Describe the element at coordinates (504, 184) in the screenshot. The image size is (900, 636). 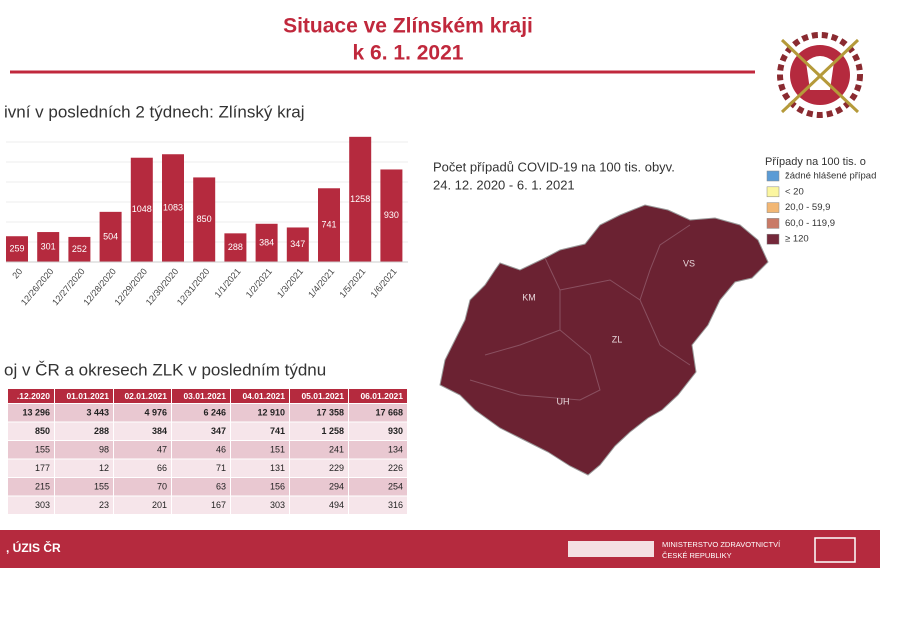
I see `map-period: 24. 12. 2020 - 6. 1. 2021` at that location.